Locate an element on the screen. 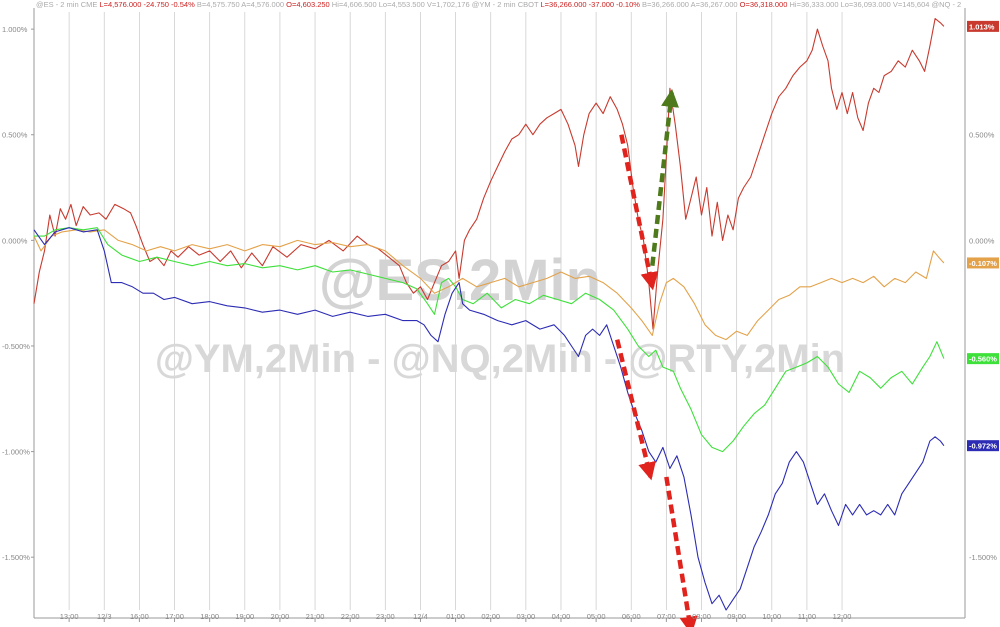 The height and width of the screenshot is (627, 1000). y-tick-label-right: 0.000% is located at coordinates (982, 240).